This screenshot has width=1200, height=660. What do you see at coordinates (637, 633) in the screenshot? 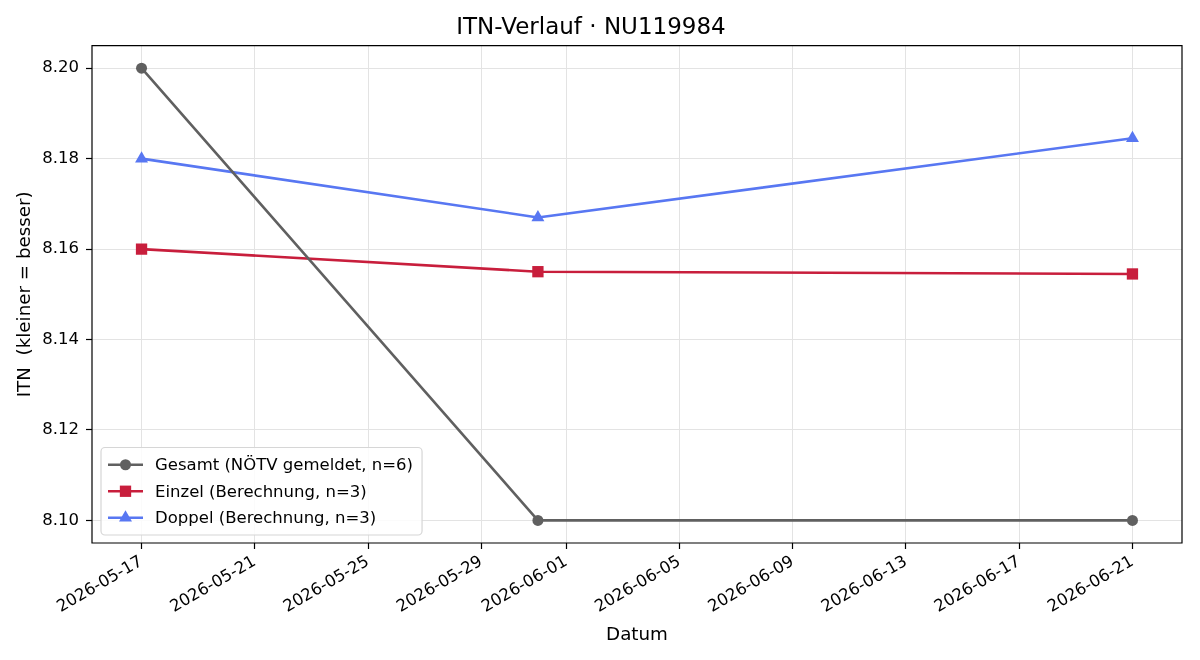
I see `x-axis-title: Datum` at bounding box center [637, 633].